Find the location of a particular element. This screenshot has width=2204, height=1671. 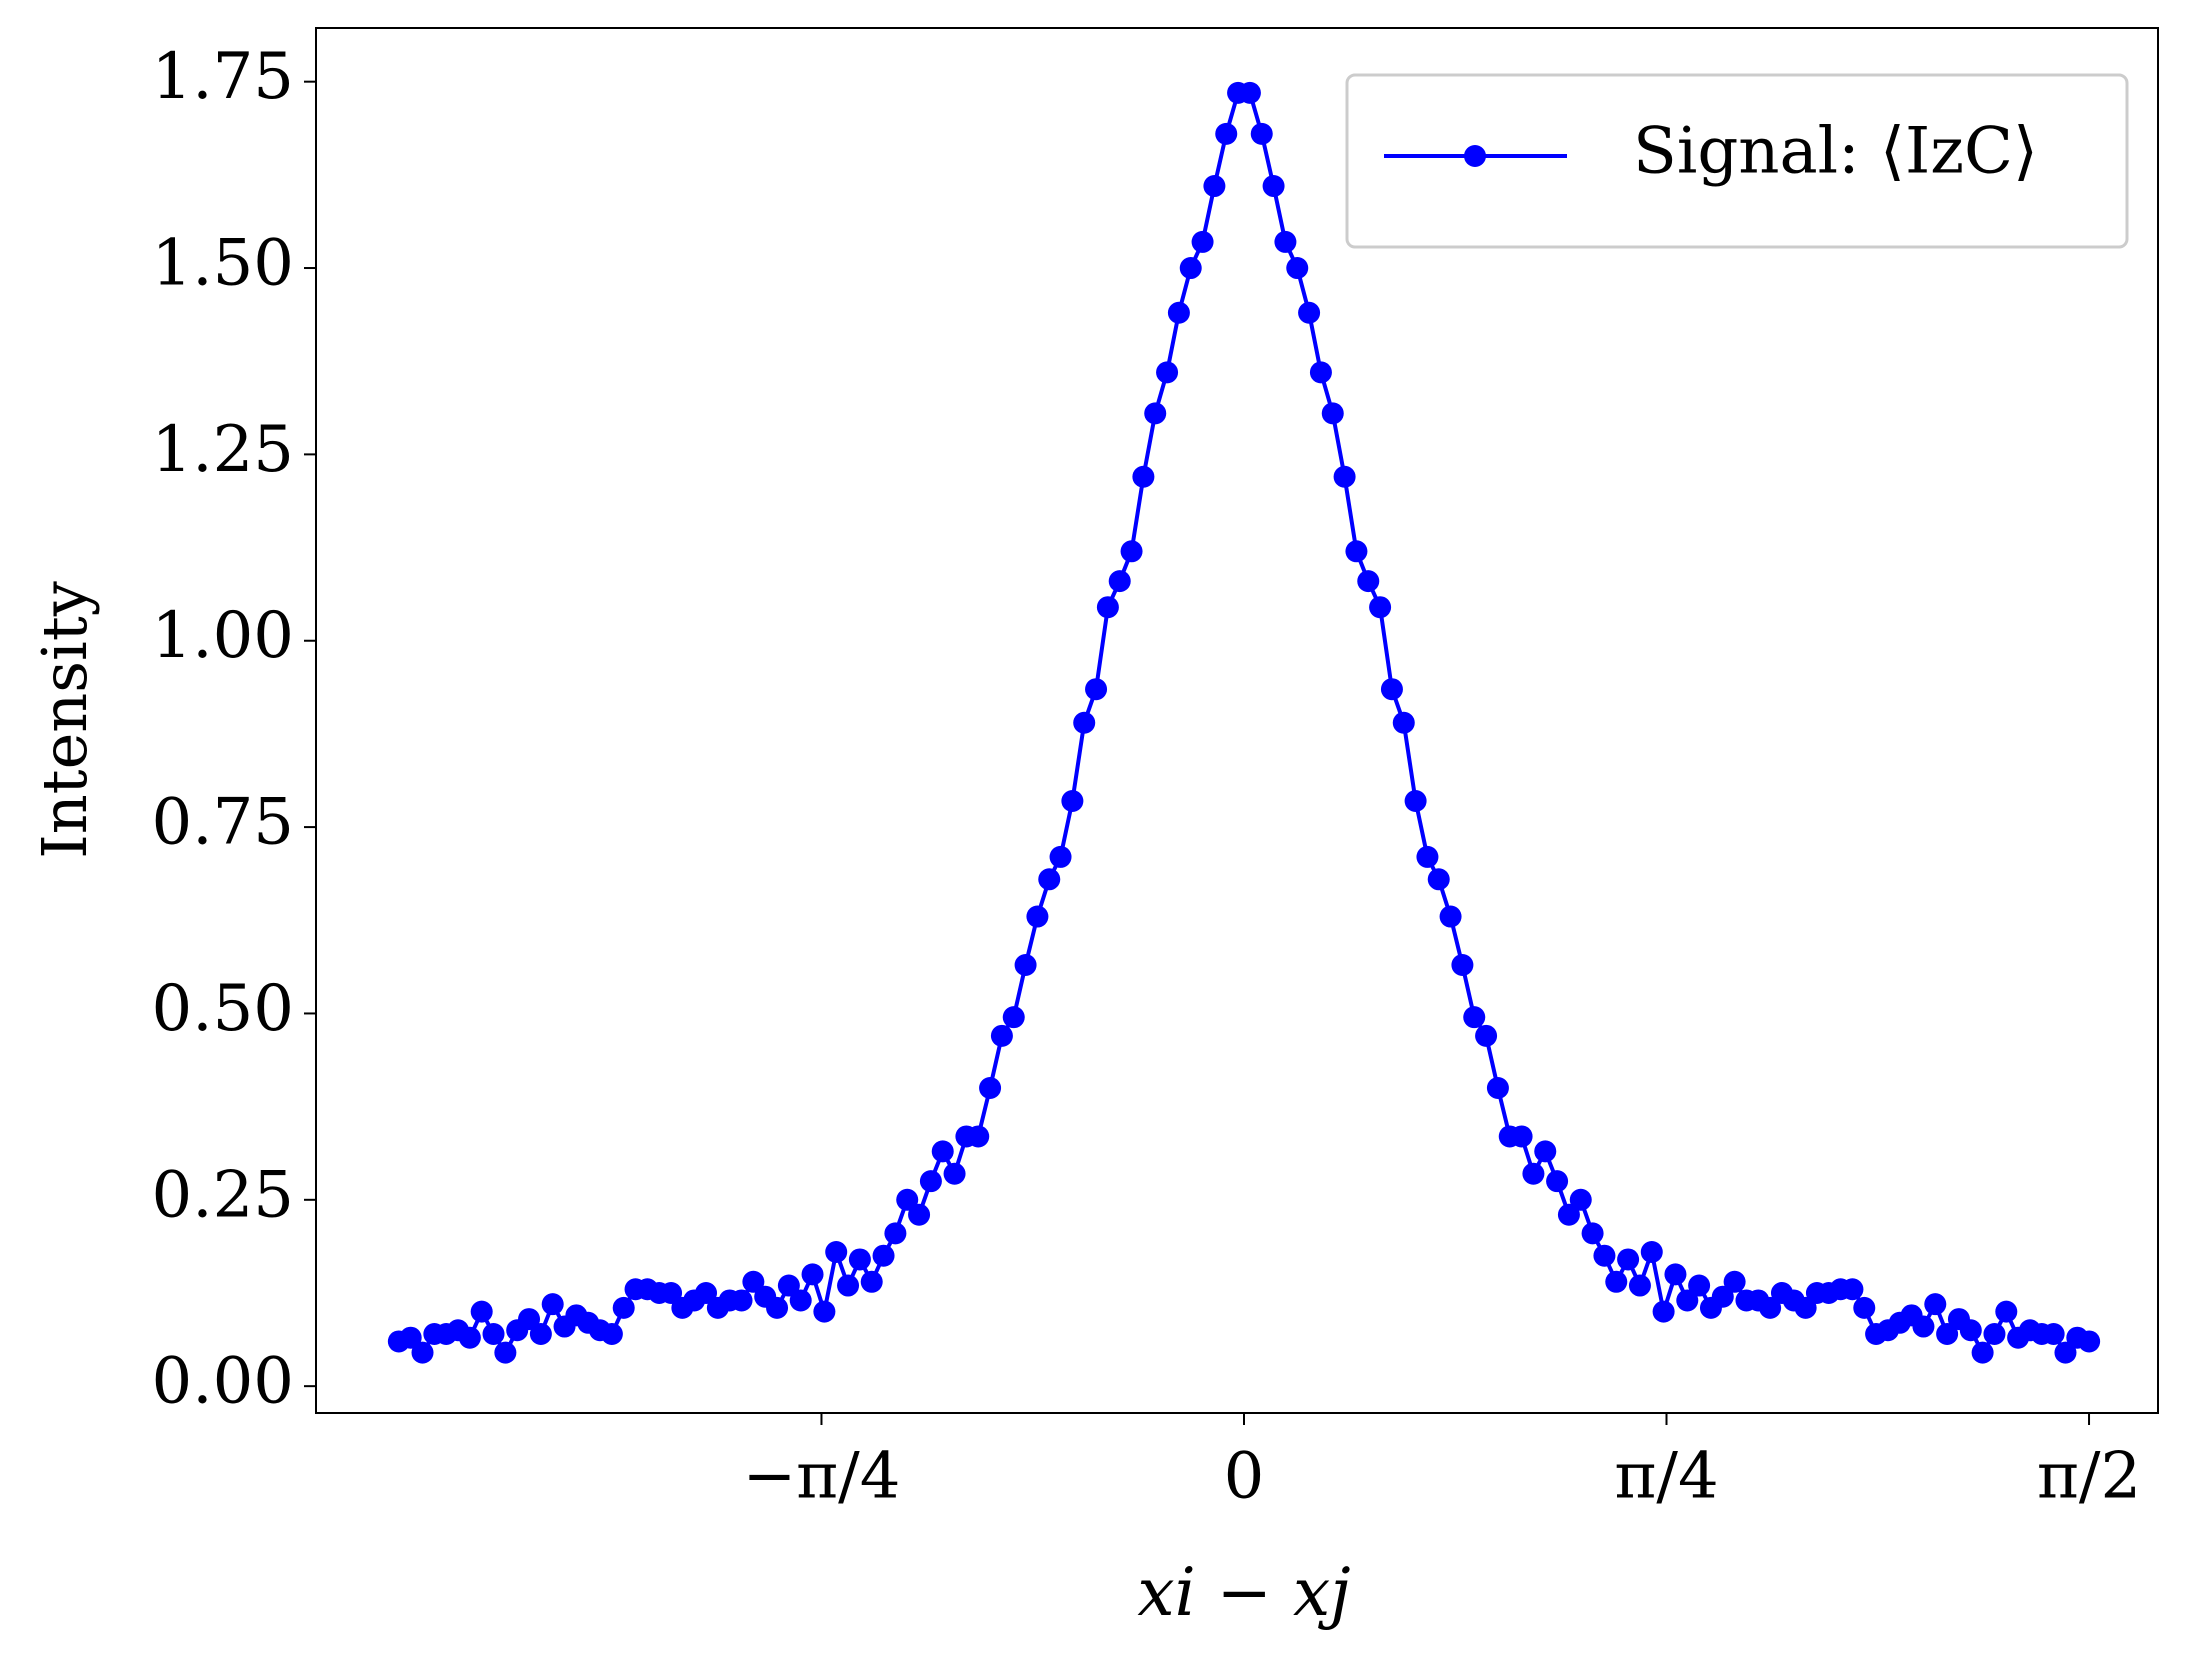

legend-marker is located at coordinates (1475, 156).